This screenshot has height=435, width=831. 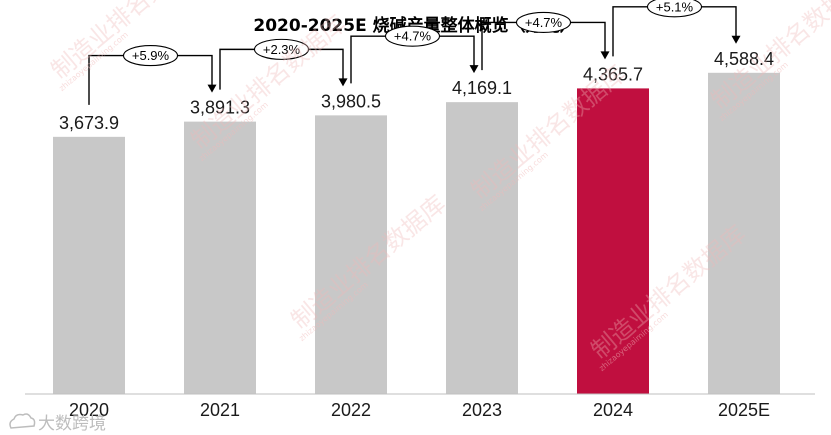 I want to click on x-tick-2023: 2023, so click(x=482, y=410).